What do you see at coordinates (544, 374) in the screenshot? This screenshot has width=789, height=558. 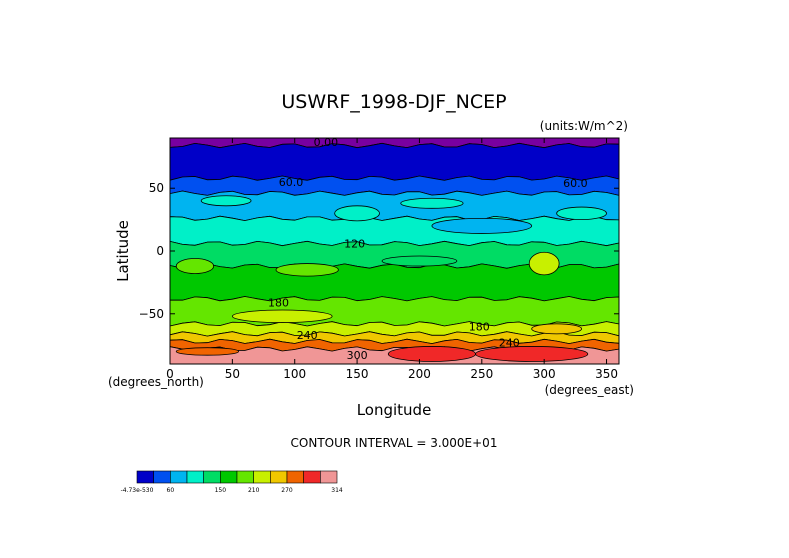 I see `x-tick-label: 300` at bounding box center [544, 374].